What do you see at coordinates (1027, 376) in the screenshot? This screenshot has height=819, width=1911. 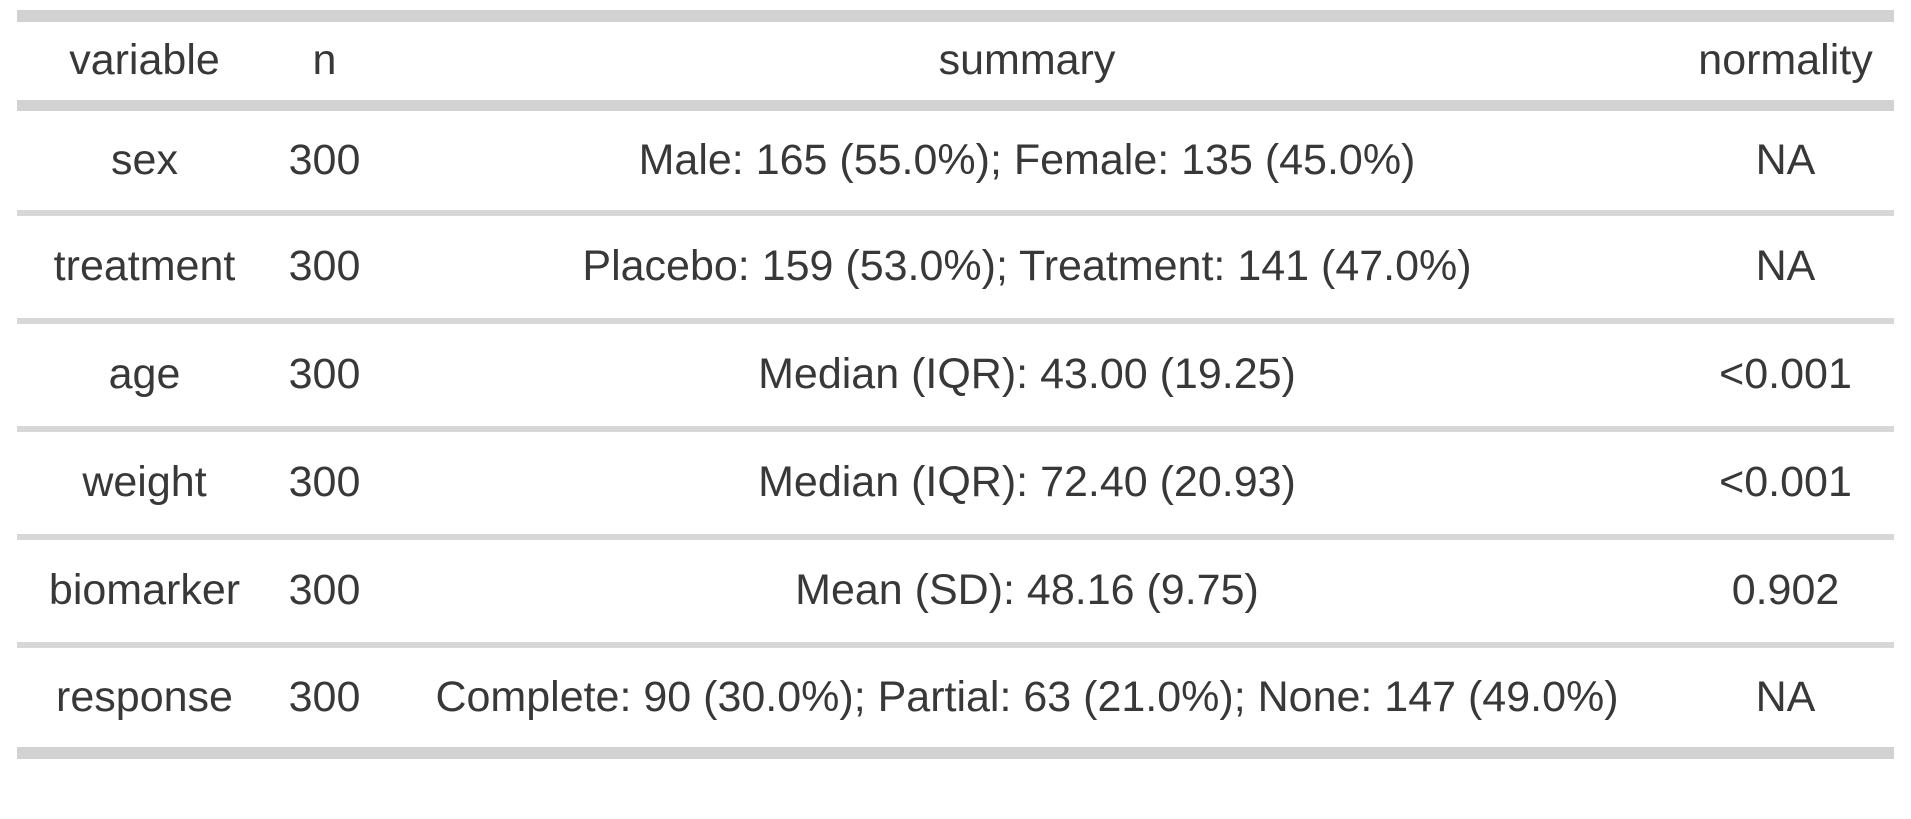 I see `cell-summary: Median (IQR): 43.00 (19.25)` at bounding box center [1027, 376].